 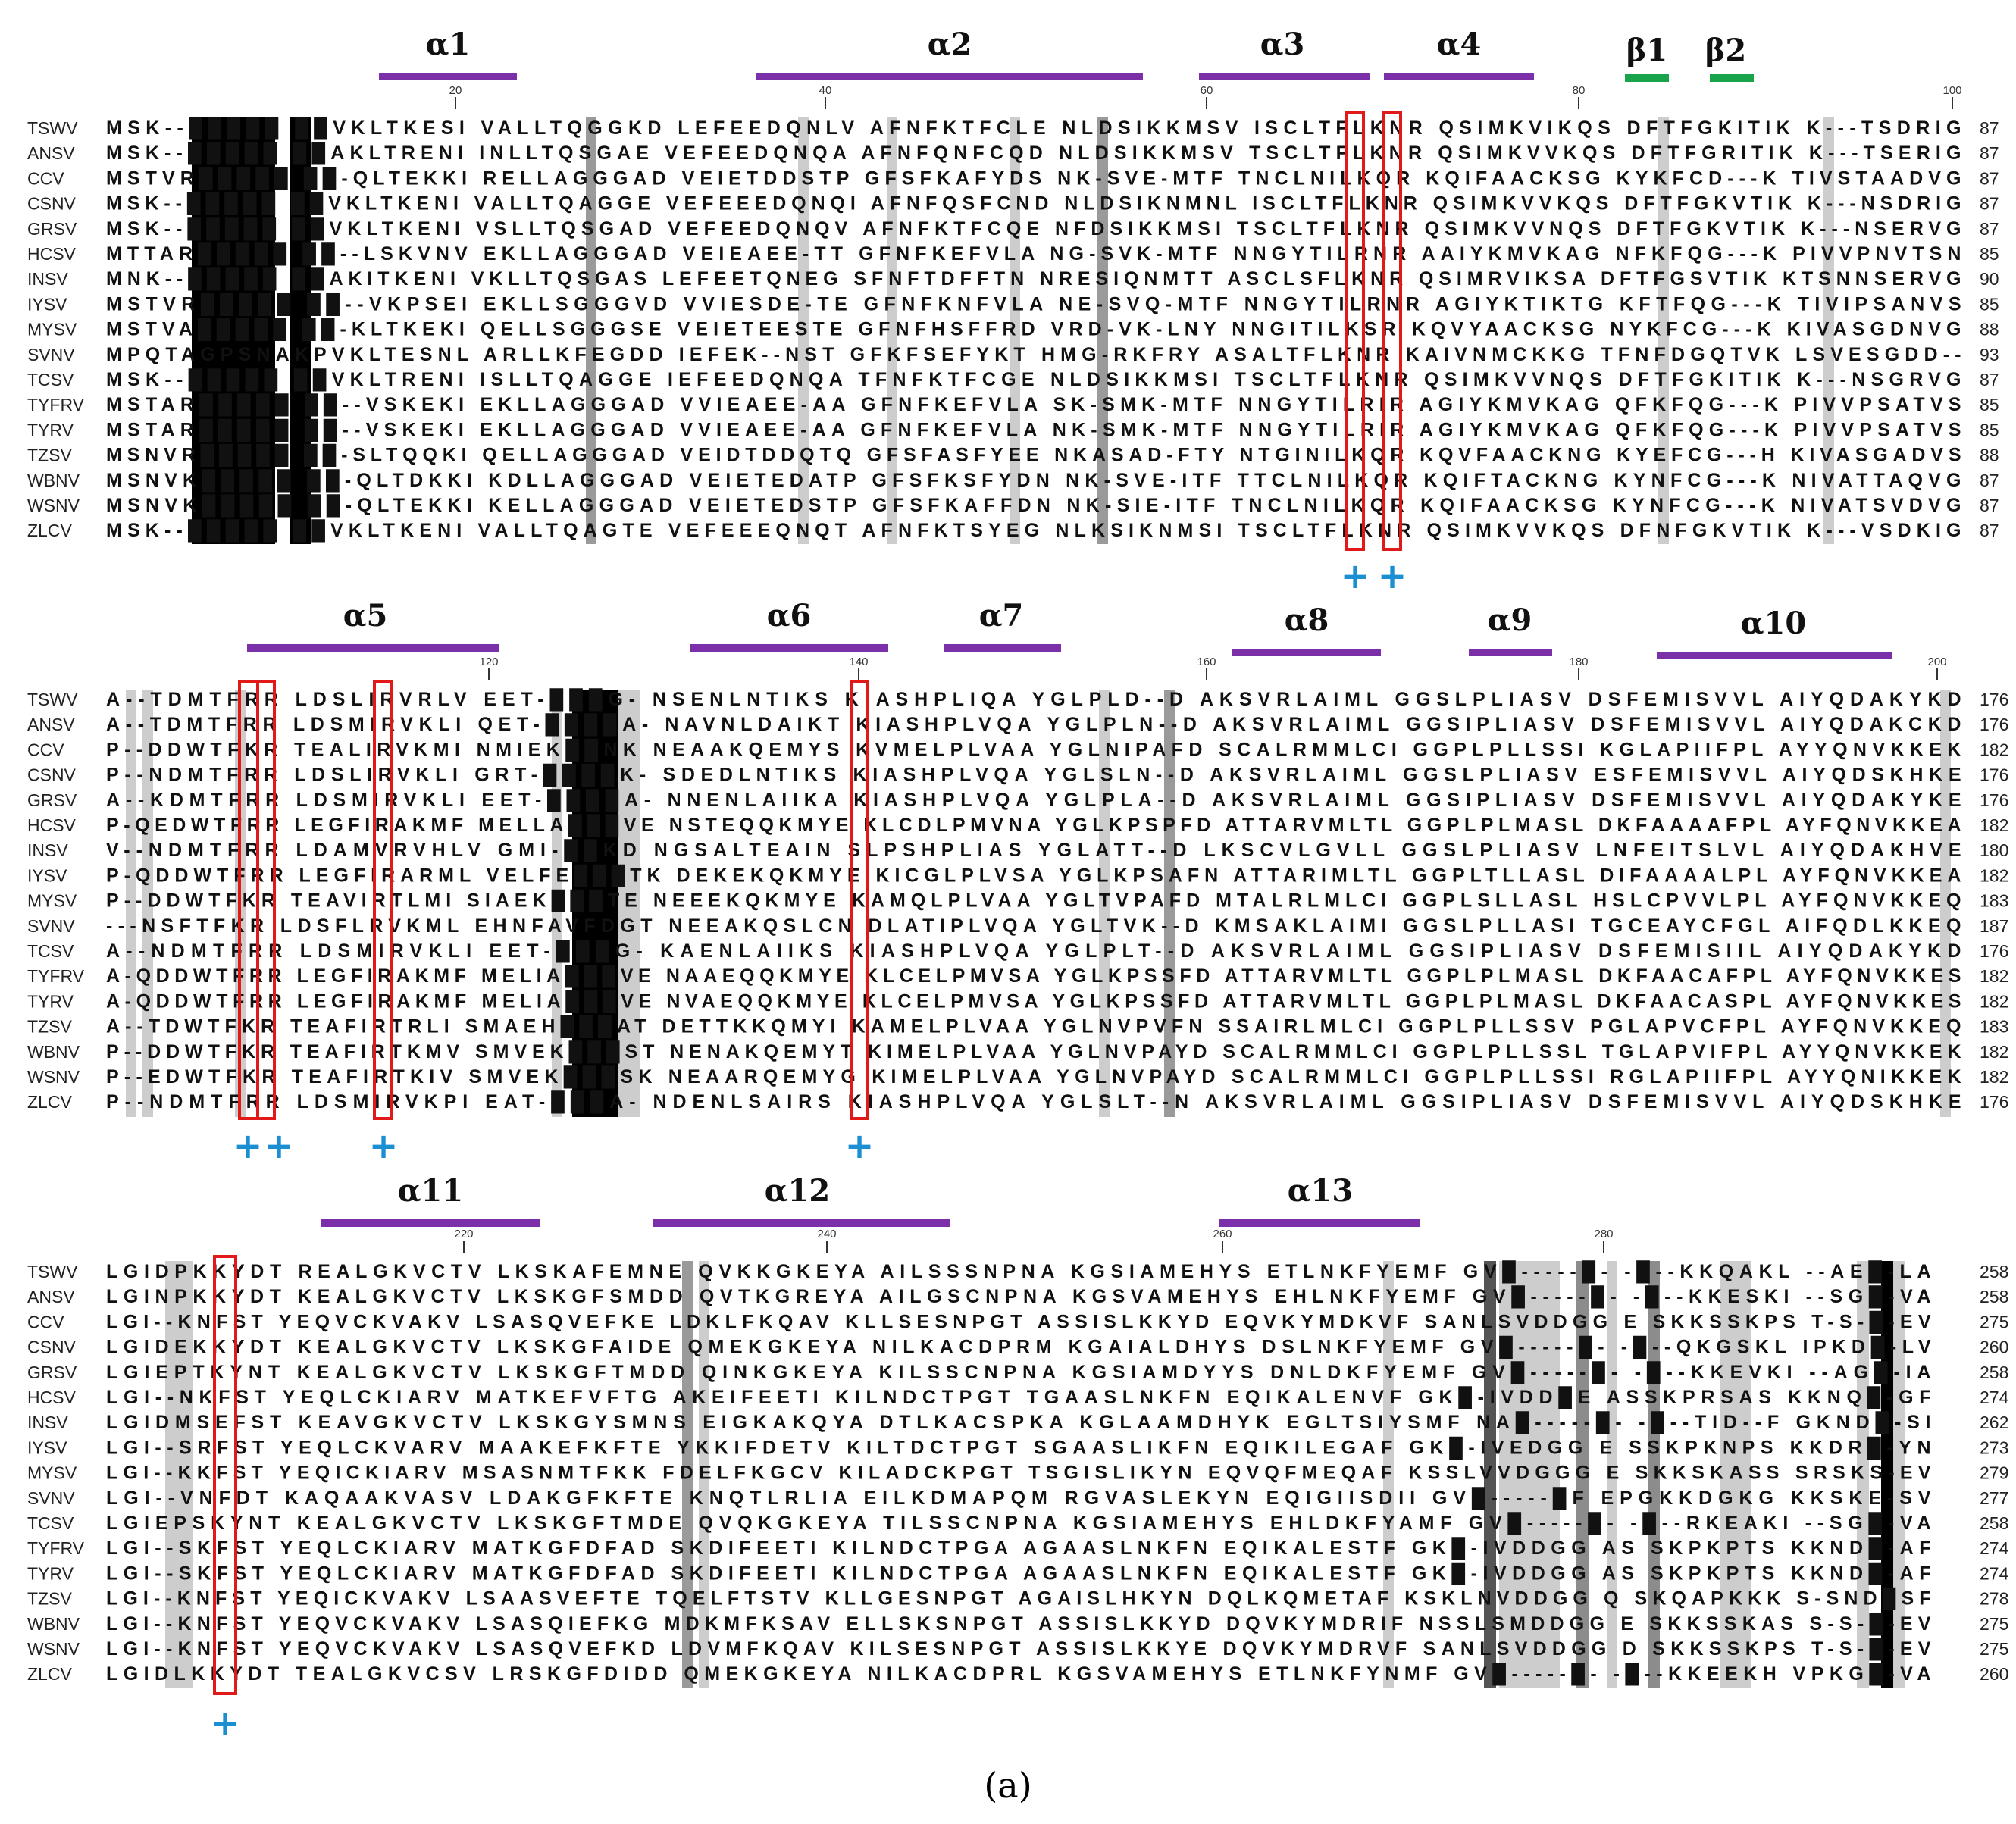 What do you see at coordinates (801, 1223) in the screenshot?
I see `helix-bar-a12` at bounding box center [801, 1223].